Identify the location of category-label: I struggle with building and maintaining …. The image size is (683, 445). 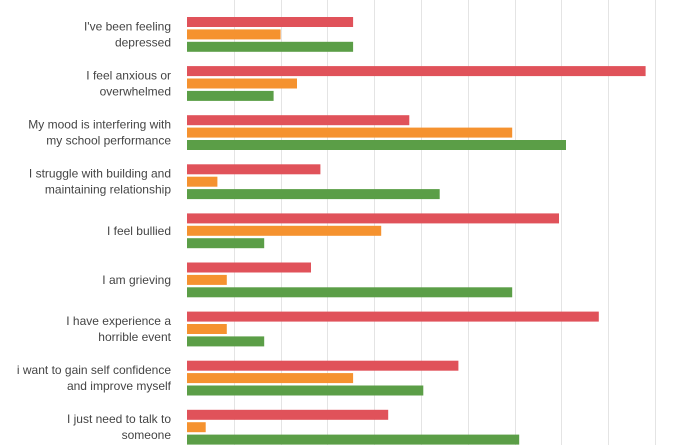
(100, 182).